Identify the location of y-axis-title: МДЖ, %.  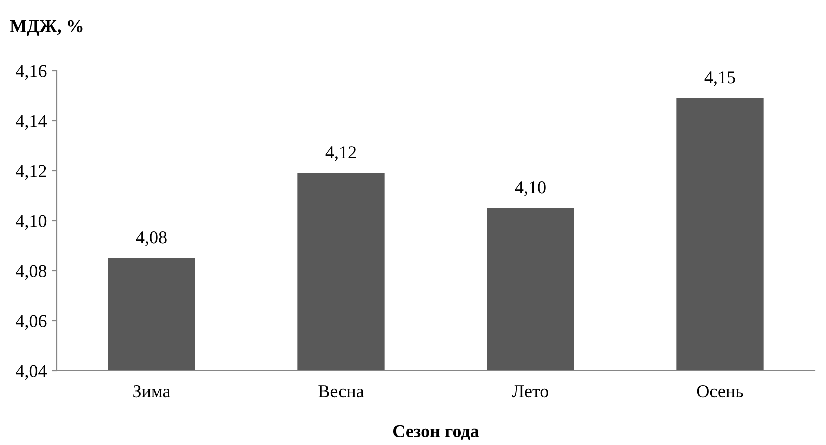
(46, 28).